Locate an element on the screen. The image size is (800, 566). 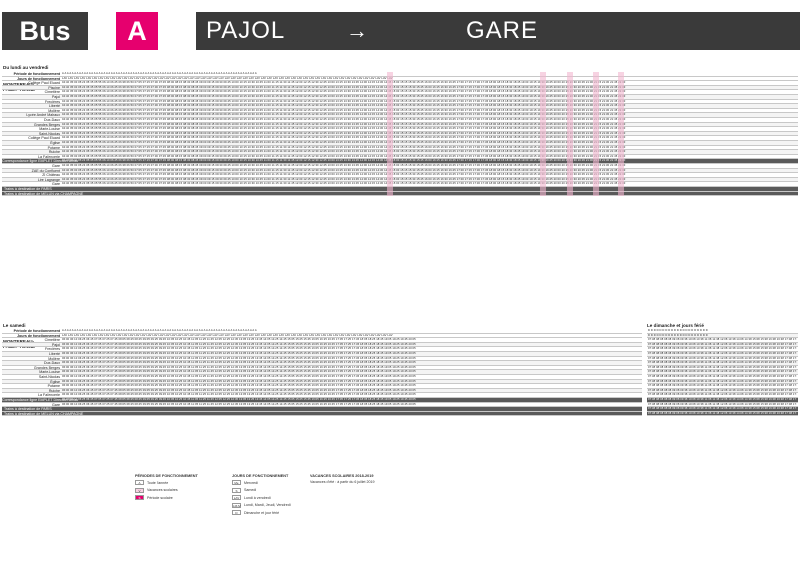
highlight-column is located at coordinates (621, 134).